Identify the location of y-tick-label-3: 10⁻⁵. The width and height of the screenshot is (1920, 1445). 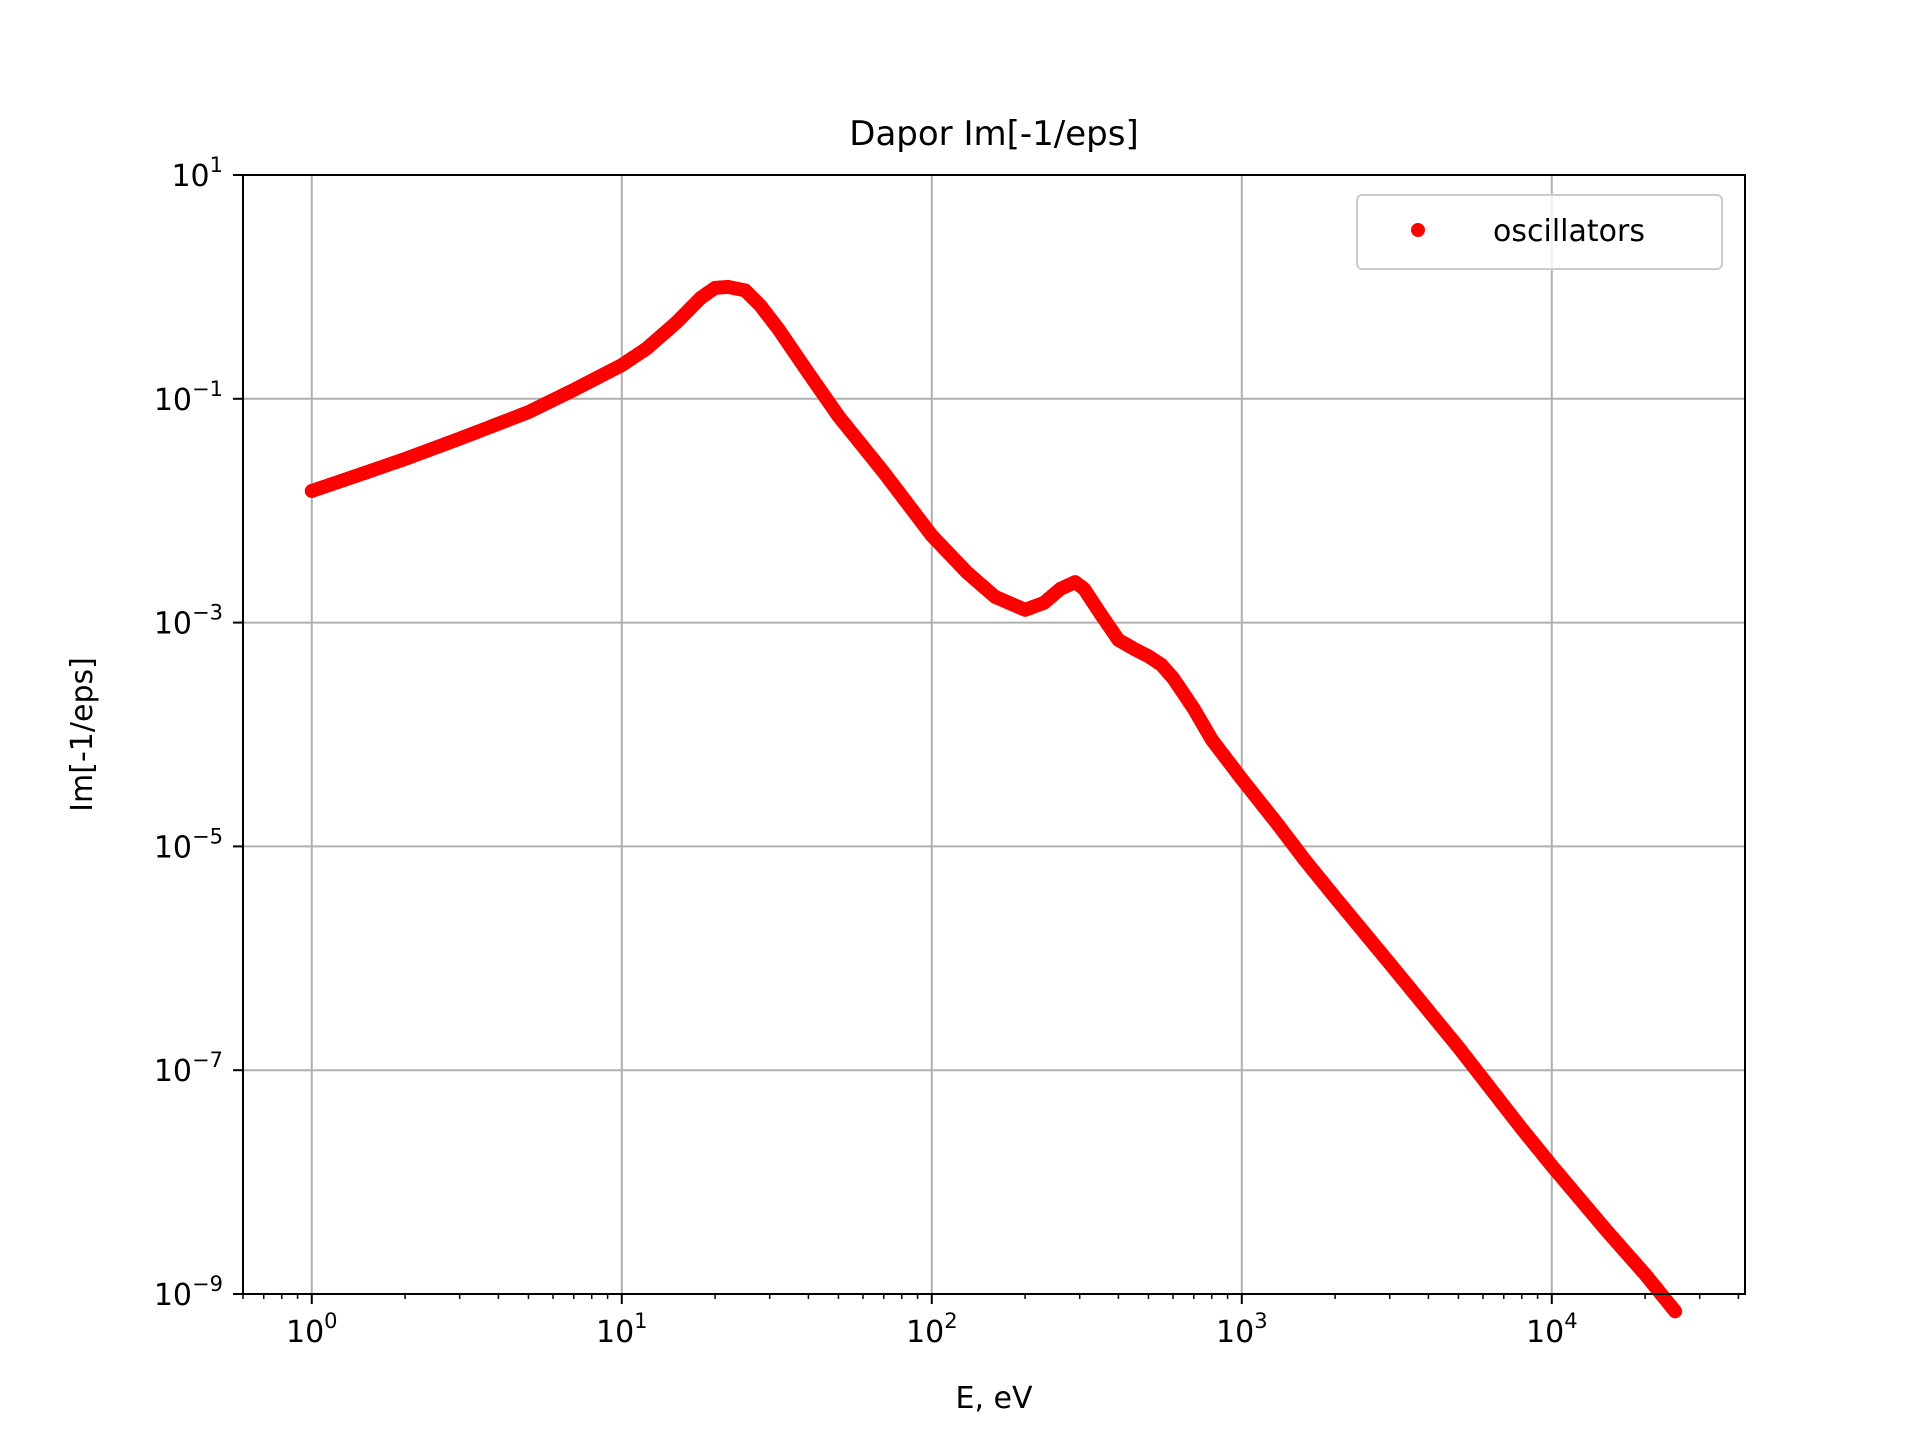
(188, 844).